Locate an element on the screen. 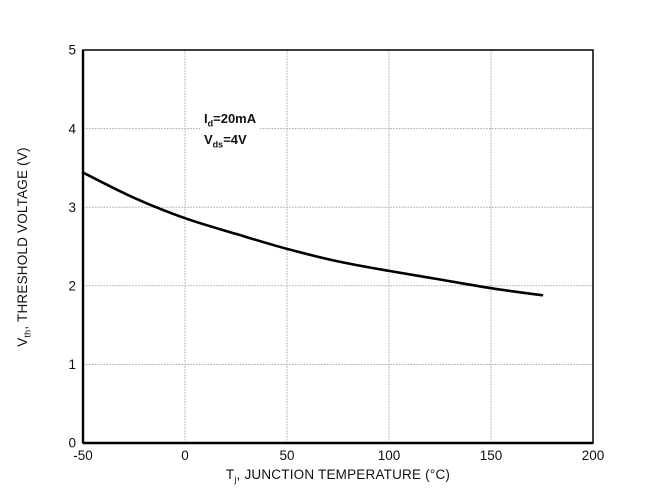  y-axis-title-symbol: V is located at coordinates (22, 342).